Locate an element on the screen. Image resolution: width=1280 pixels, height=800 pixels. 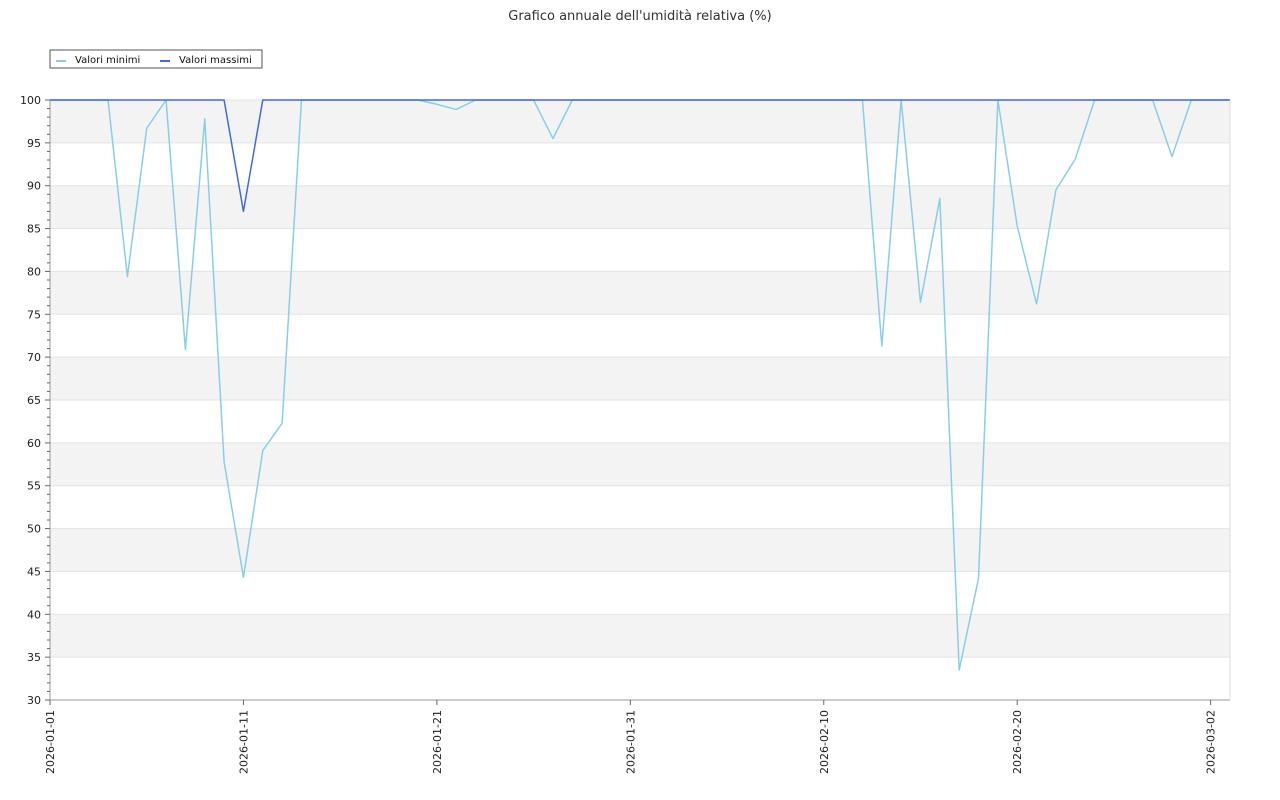
y-axis-ticks: 30 35 40 45 50 55 60 65 70 75 80 85 90 95 100 is located at coordinates (35, 400).